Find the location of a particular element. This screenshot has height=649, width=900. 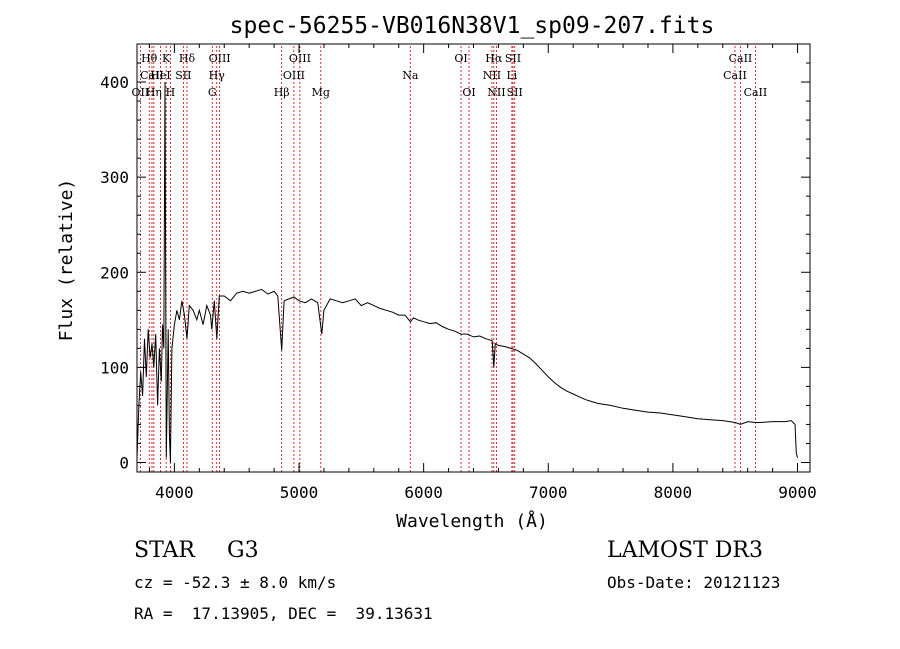

line-marker-label: Li is located at coordinates (511, 75).